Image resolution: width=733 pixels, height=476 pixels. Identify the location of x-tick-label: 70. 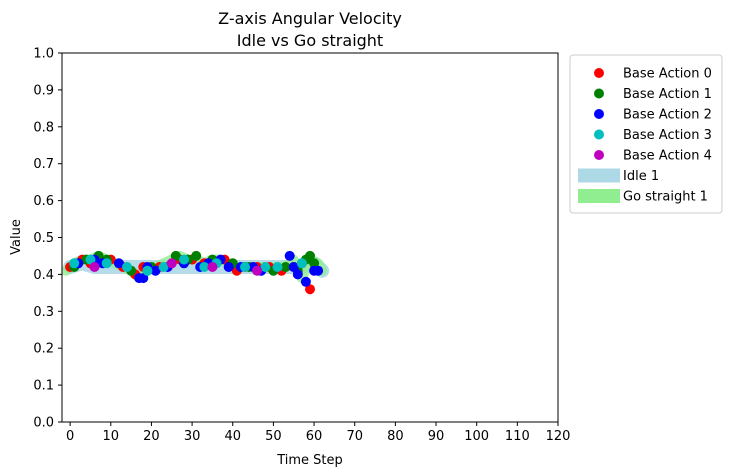
(354, 436).